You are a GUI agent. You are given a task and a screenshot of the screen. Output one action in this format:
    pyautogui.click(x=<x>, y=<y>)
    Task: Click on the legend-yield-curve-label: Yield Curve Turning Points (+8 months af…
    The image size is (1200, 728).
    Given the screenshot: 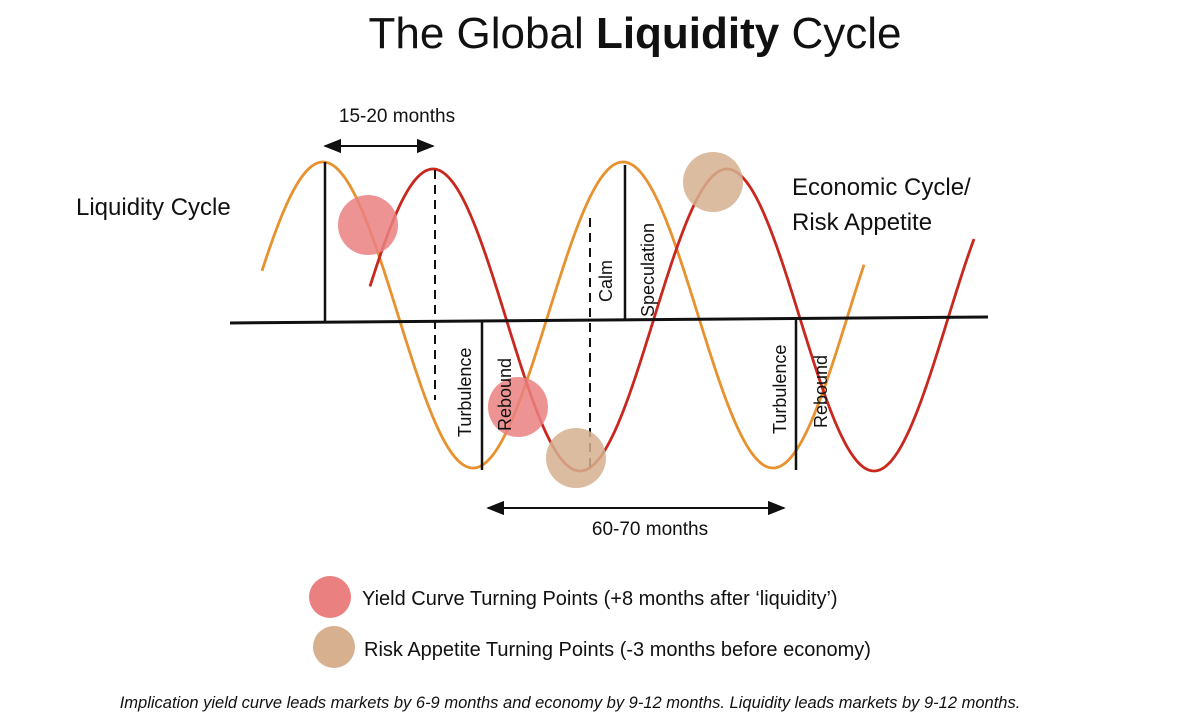 What is the action you would take?
    pyautogui.click(x=600, y=599)
    